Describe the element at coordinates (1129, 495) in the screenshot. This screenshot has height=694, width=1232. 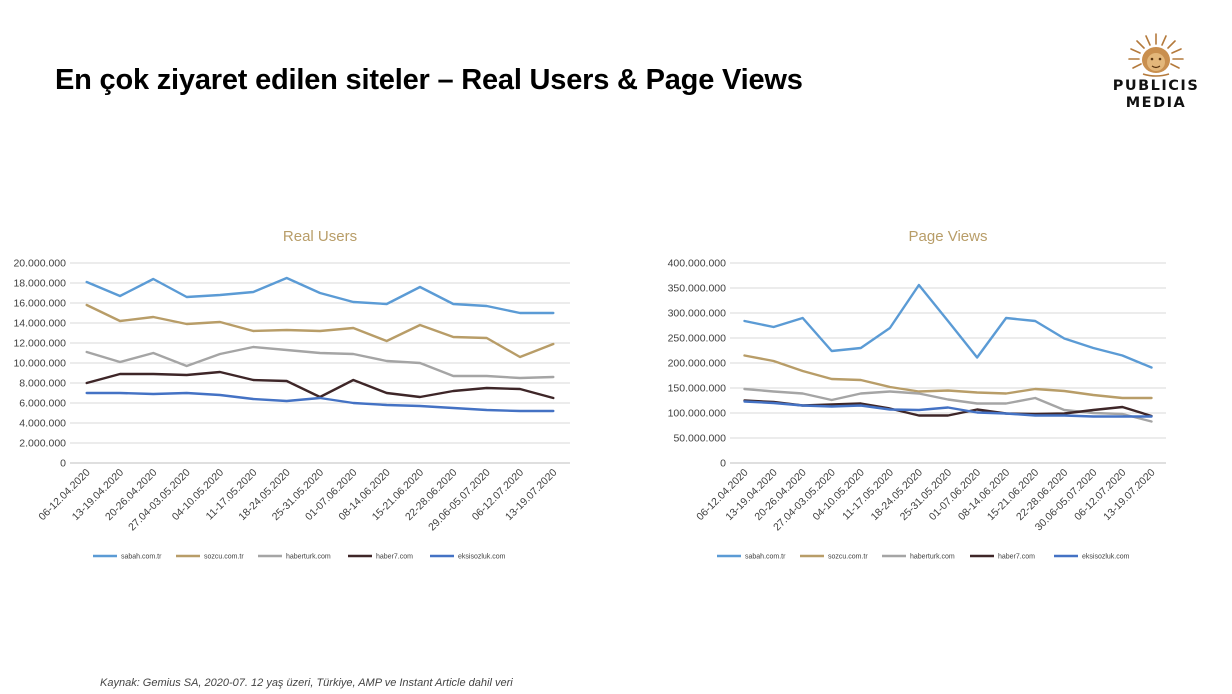
I see `x-tick-label: 13-19.07.2020` at that location.